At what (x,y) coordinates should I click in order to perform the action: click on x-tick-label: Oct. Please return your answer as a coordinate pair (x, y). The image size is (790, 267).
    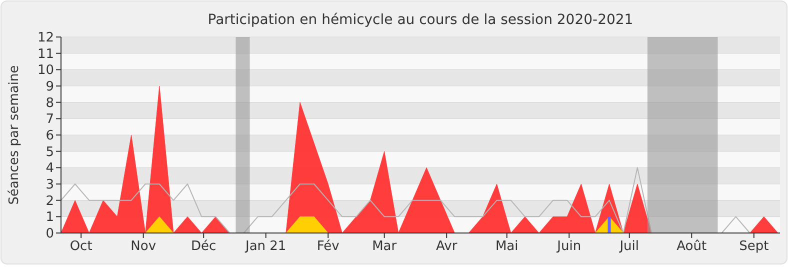
    Looking at the image, I should click on (81, 246).